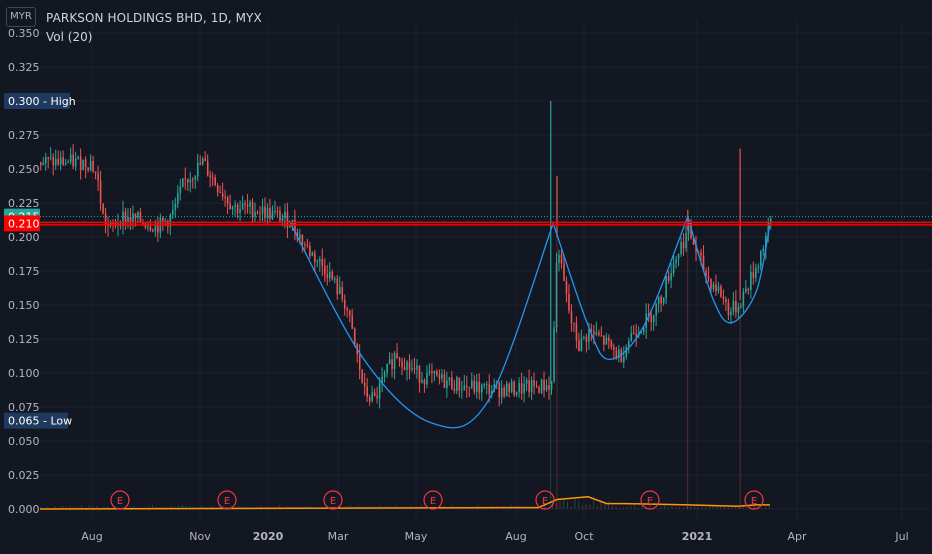  What do you see at coordinates (21, 17) in the screenshot?
I see `currency-badge: MYR` at bounding box center [21, 17].